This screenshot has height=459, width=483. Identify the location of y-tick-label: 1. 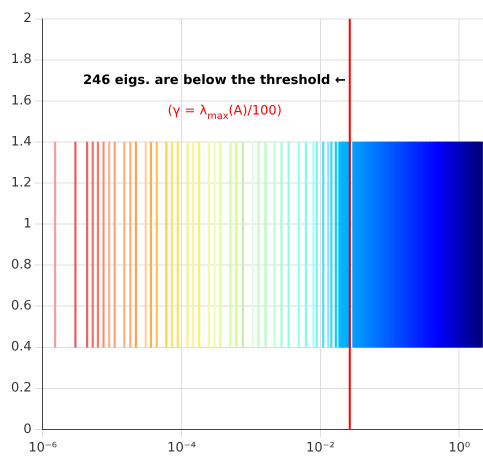
(27, 224).